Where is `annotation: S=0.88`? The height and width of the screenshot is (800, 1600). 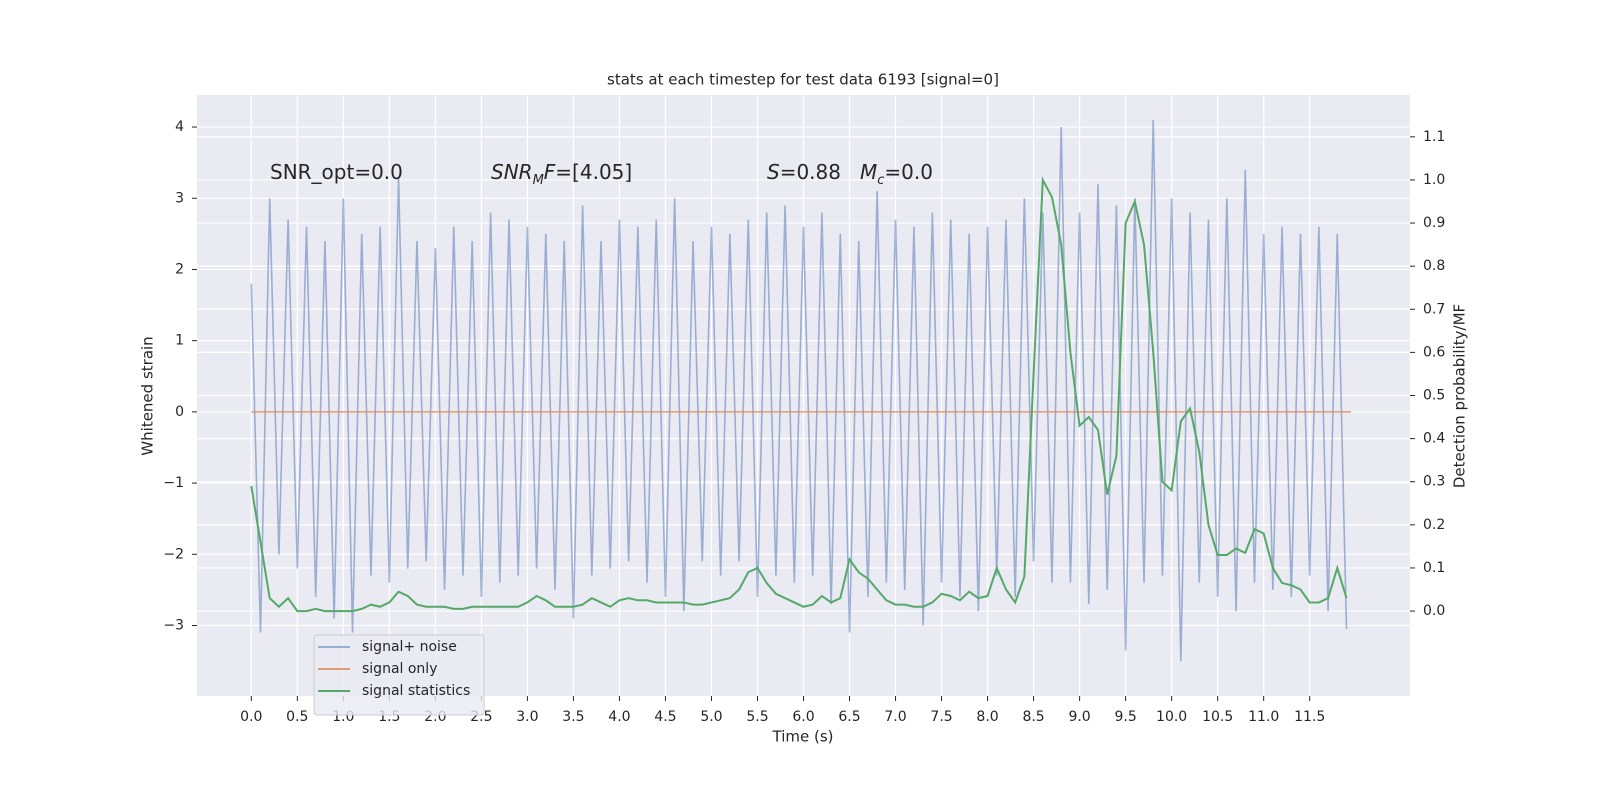 annotation: S=0.88 is located at coordinates (804, 172).